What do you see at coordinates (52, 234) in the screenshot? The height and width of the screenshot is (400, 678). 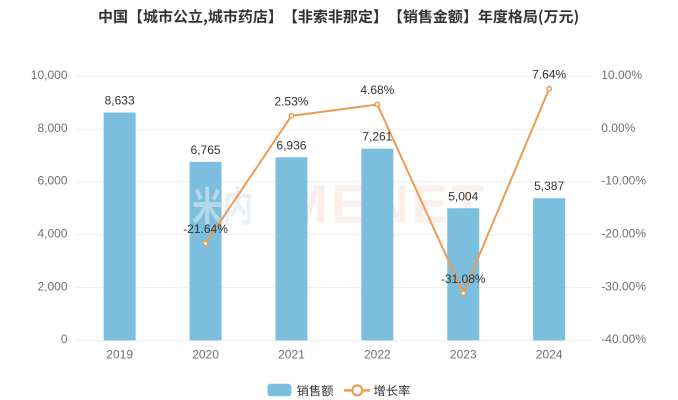 I see `svg-text: 4,000` at bounding box center [52, 234].